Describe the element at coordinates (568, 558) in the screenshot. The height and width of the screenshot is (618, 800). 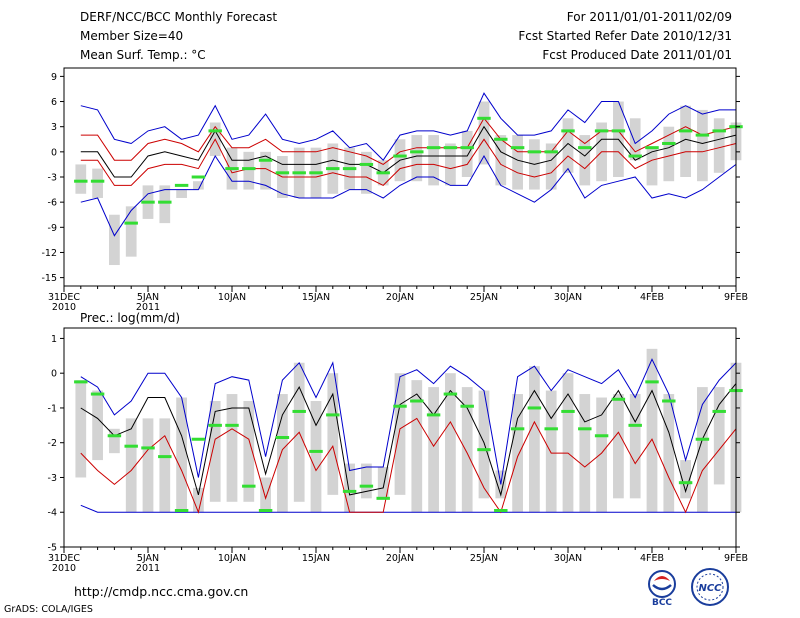
I see `x-tick-label: 30JAN` at that location.